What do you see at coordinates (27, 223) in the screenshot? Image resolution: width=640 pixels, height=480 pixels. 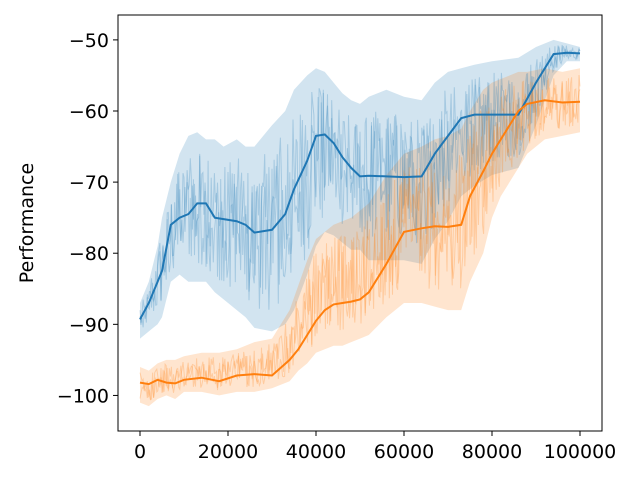 I see `y-axis-label: Performance` at bounding box center [27, 223].